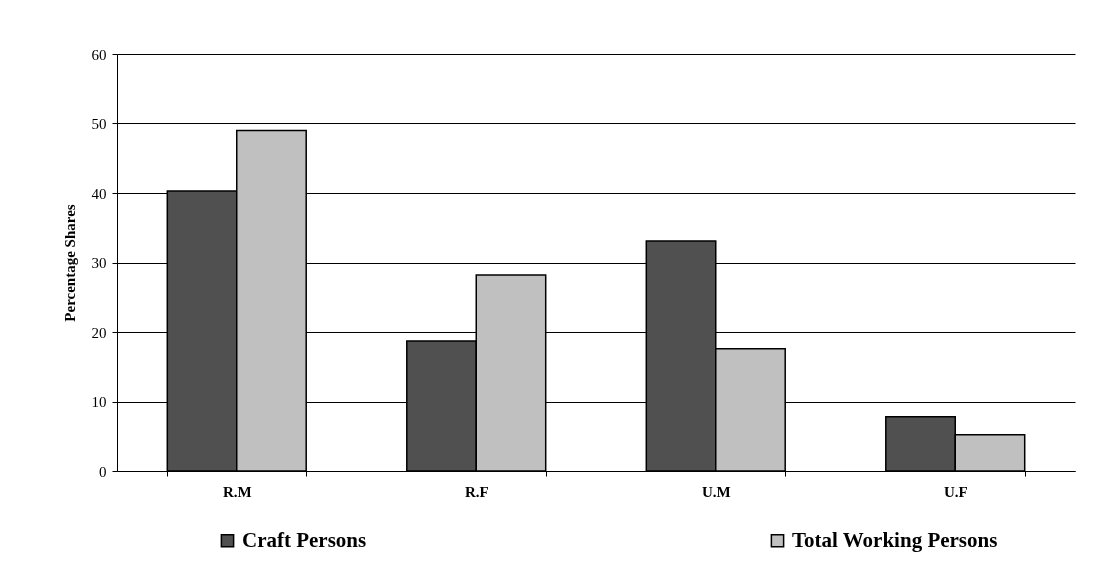 Image resolution: width=1103 pixels, height=570 pixels. I want to click on y-tick-label: 40, so click(99, 193).